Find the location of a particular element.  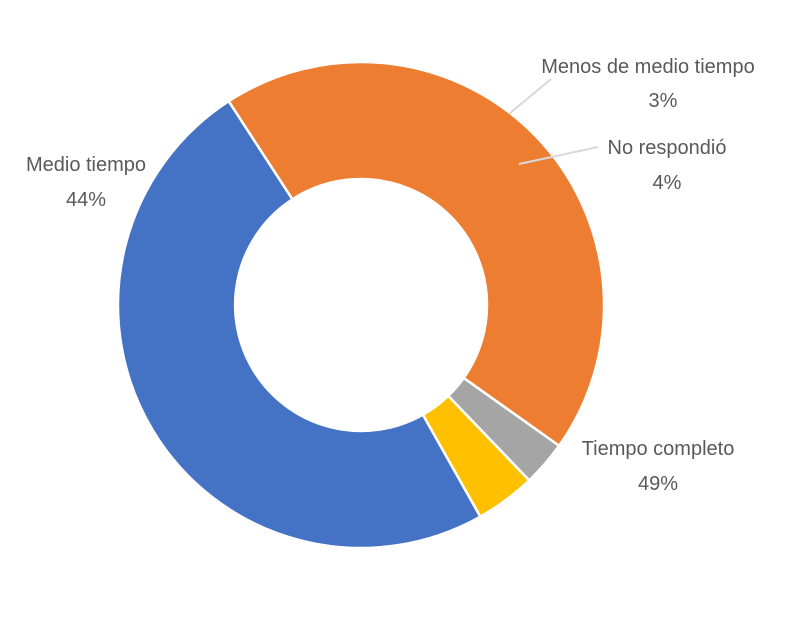

slice-label-tiempo-completo: Tiempo completo is located at coordinates (658, 449).